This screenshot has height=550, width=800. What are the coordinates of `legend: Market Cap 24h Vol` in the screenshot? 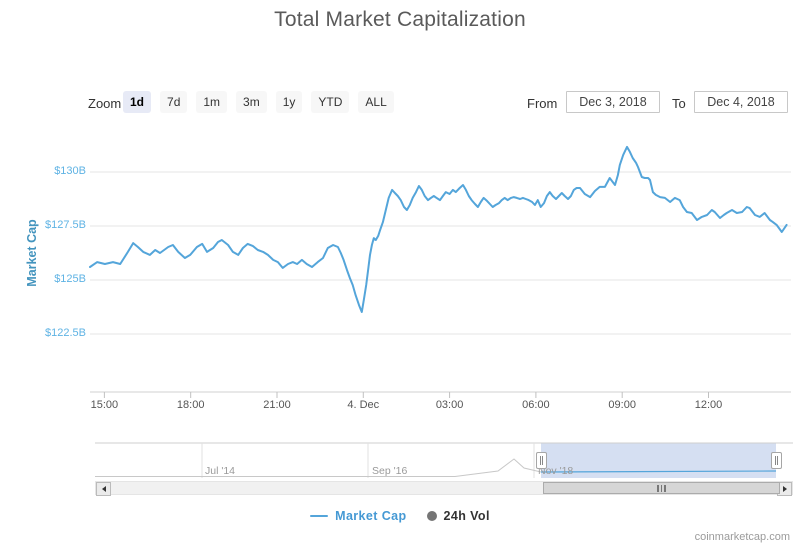 It's located at (400, 516).